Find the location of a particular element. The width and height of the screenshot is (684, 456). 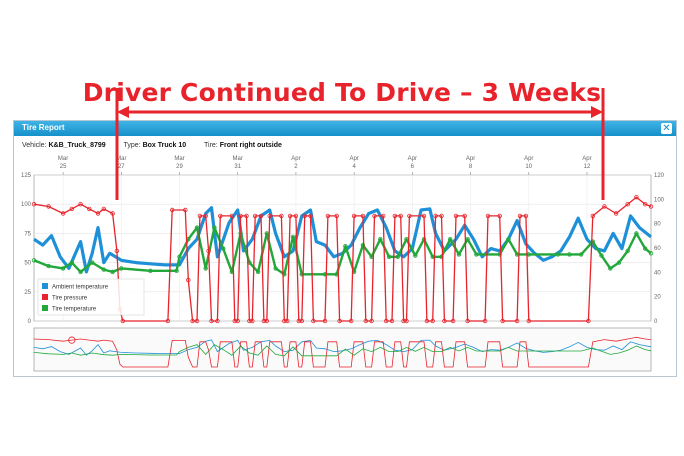

legend-label: Tire temperature is located at coordinates (74, 310).